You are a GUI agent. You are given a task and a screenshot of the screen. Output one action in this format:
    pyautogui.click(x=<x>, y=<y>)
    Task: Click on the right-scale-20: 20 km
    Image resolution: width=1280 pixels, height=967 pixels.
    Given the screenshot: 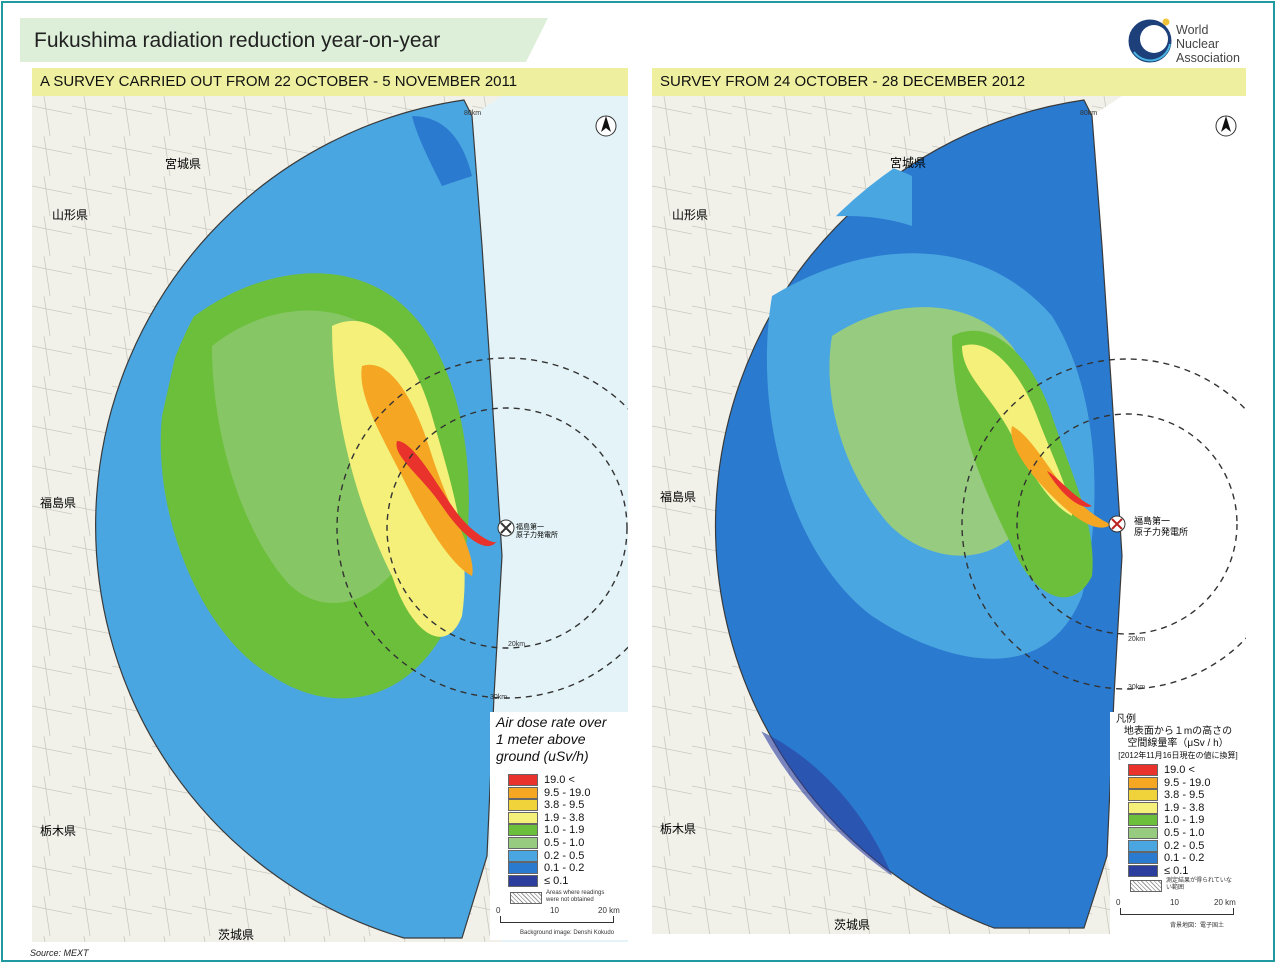 What is the action you would take?
    pyautogui.click(x=1225, y=902)
    